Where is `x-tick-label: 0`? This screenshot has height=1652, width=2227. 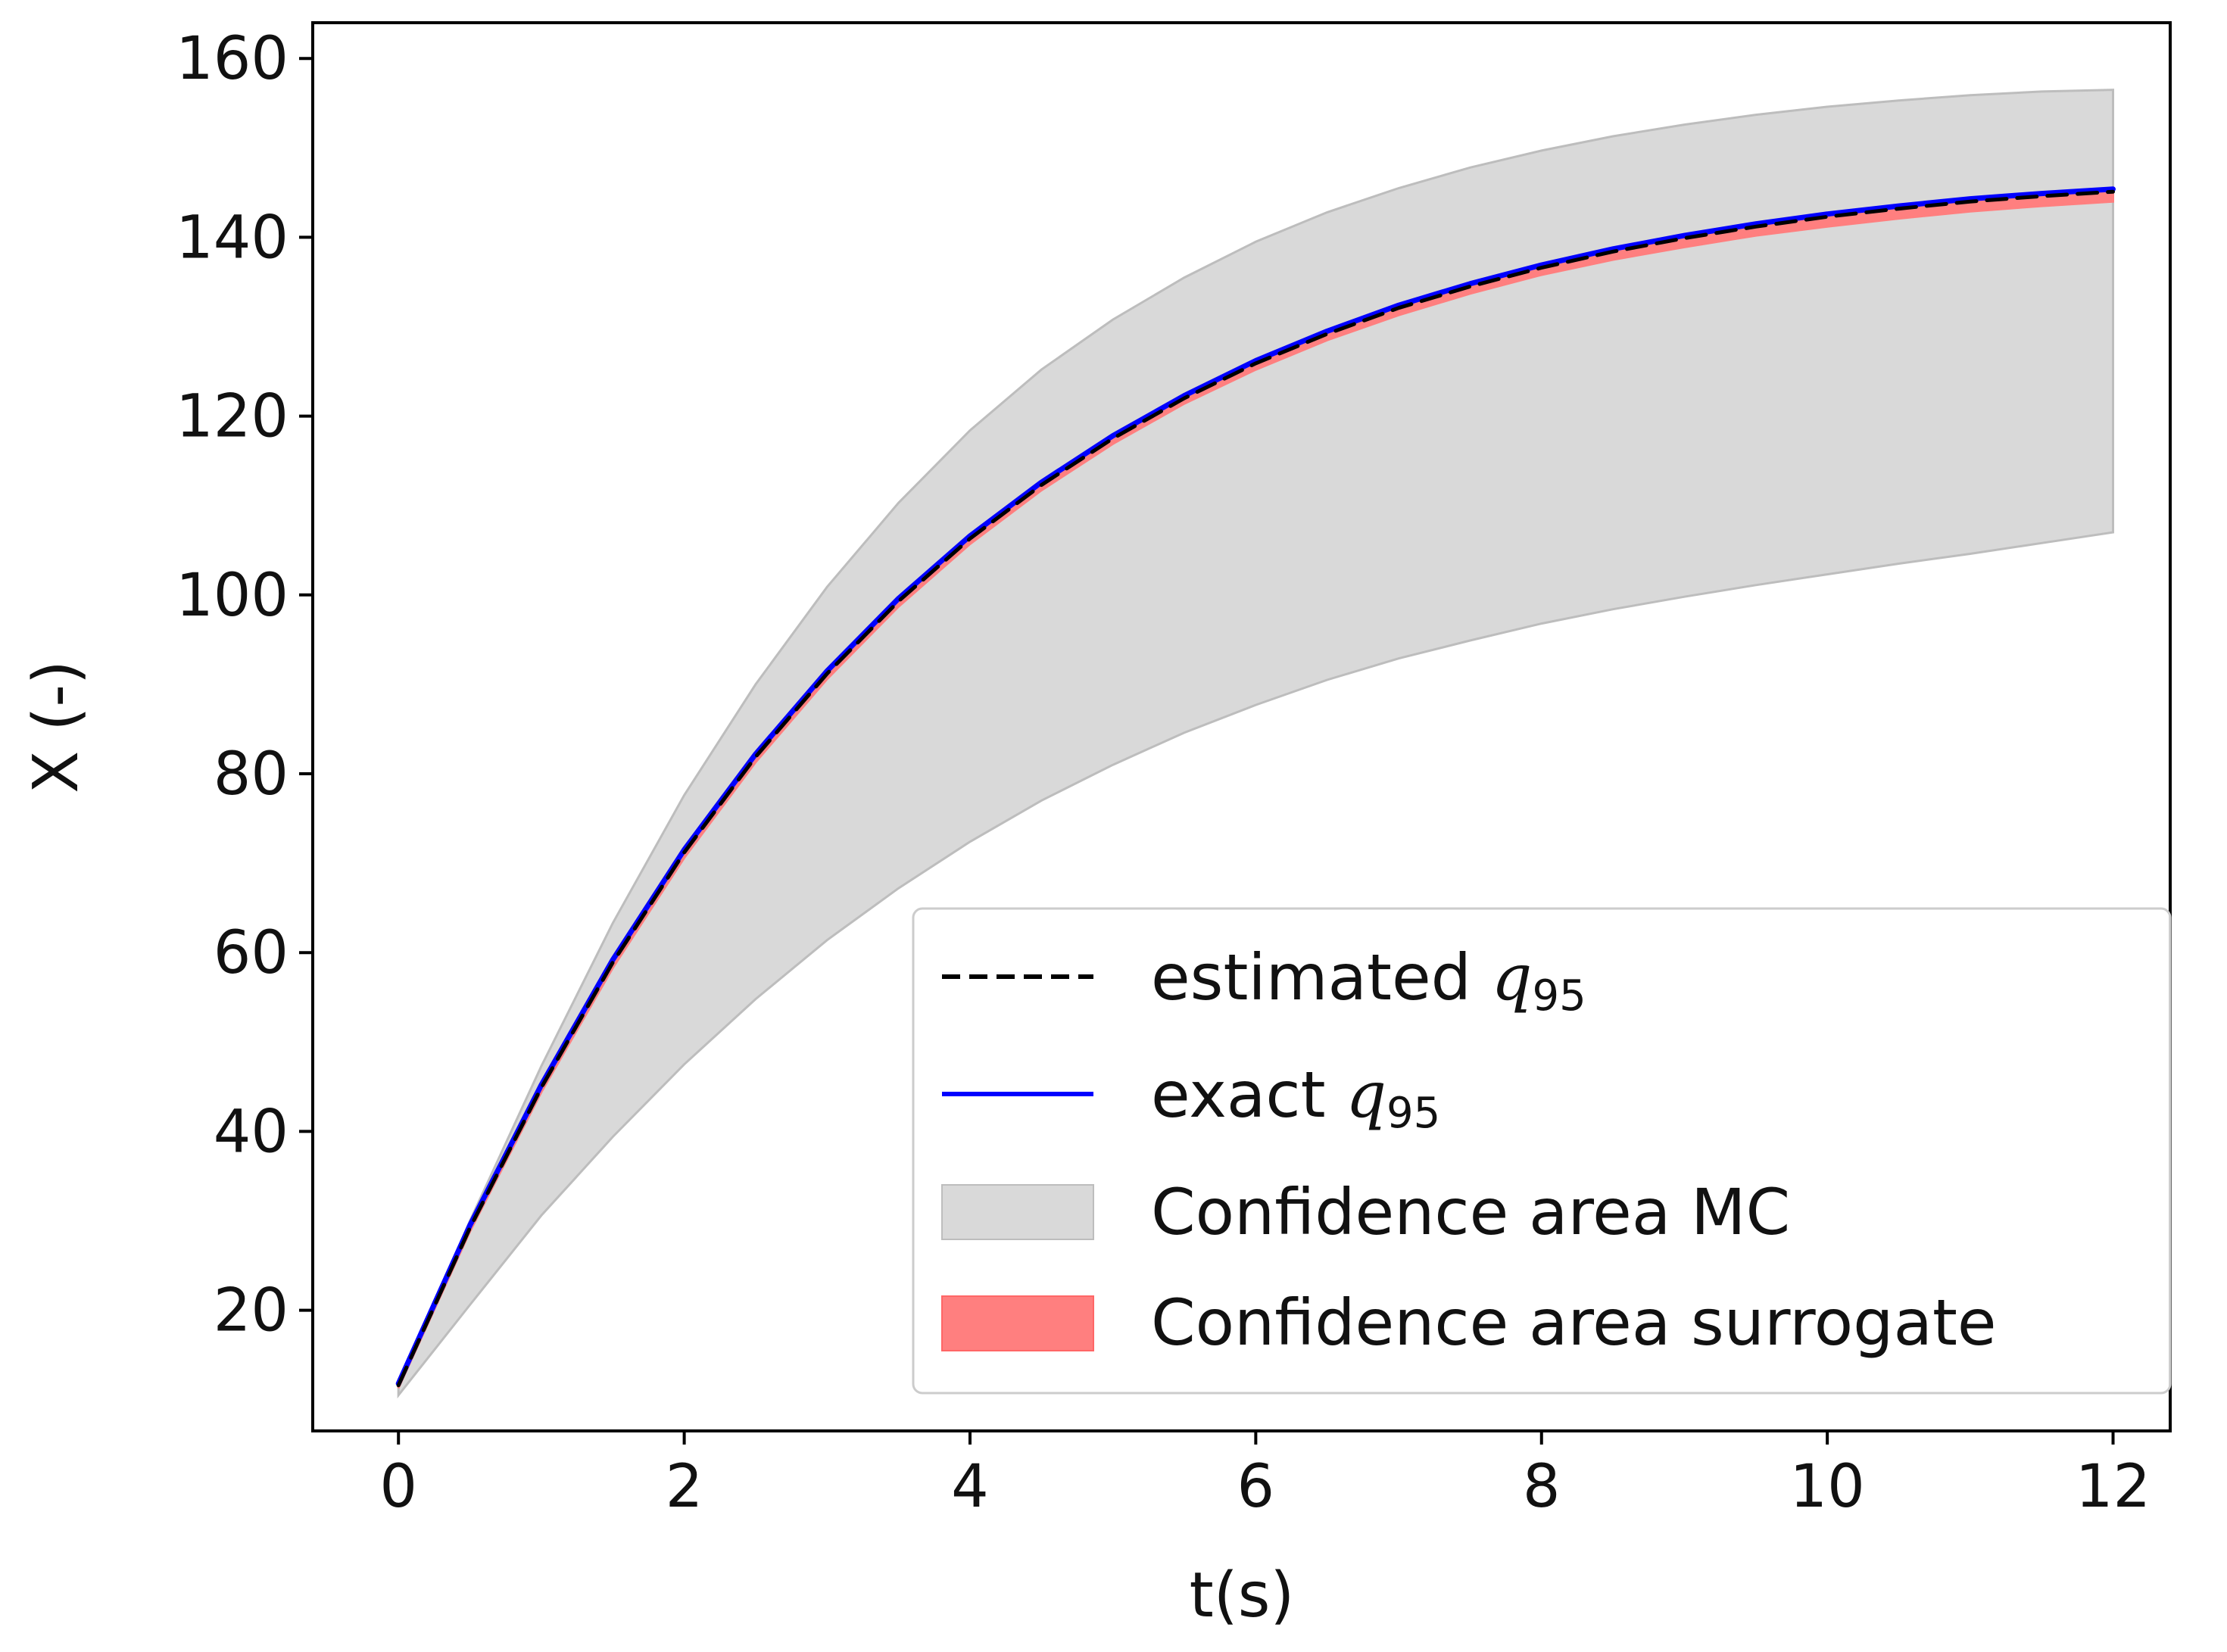 x-tick-label: 0 is located at coordinates (398, 1487).